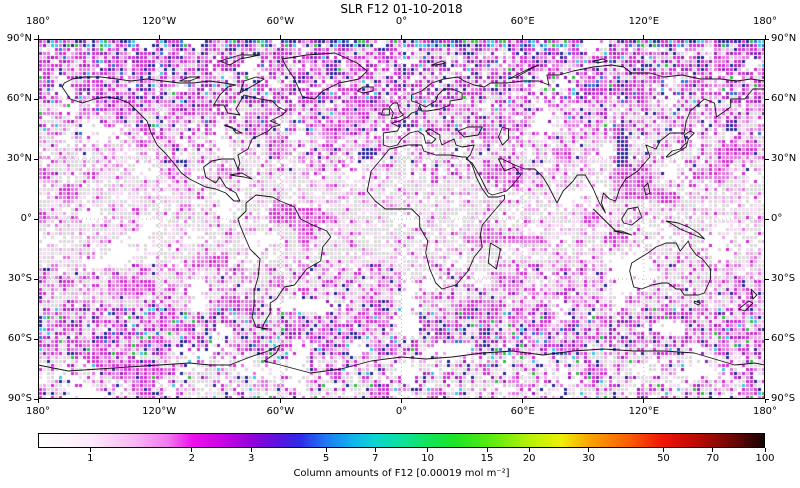  What do you see at coordinates (19, 158) in the screenshot?
I see `lat-tick-label: 30°N` at bounding box center [19, 158].